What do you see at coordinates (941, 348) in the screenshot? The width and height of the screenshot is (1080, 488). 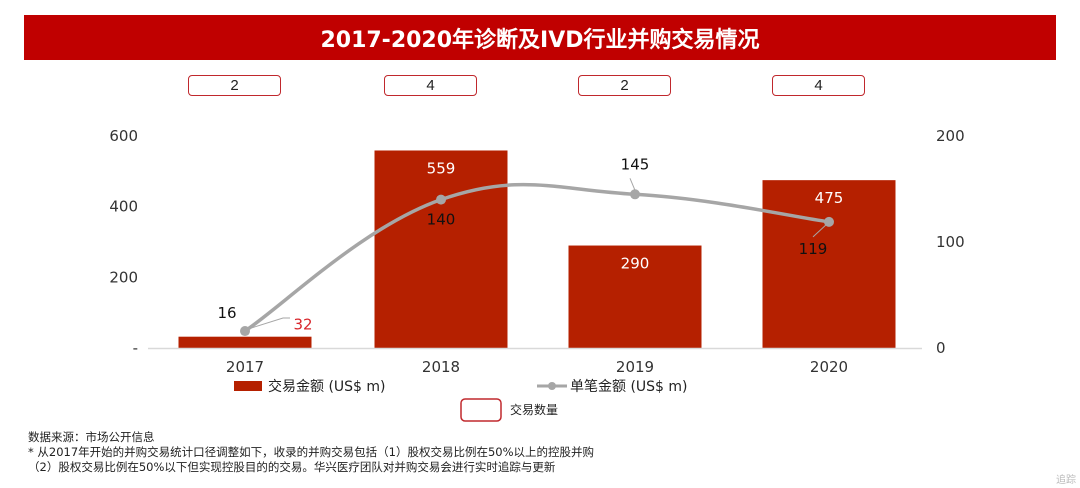 I see `y-right-tick-label: 0` at bounding box center [941, 348].